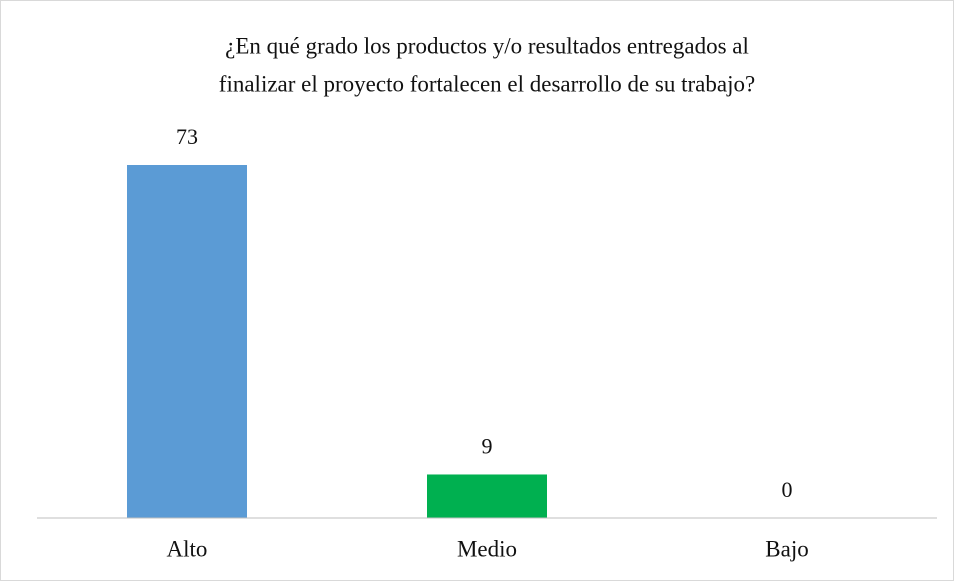 The image size is (954, 581). What do you see at coordinates (786, 548) in the screenshot?
I see `x-tick-label: Bajo` at bounding box center [786, 548].